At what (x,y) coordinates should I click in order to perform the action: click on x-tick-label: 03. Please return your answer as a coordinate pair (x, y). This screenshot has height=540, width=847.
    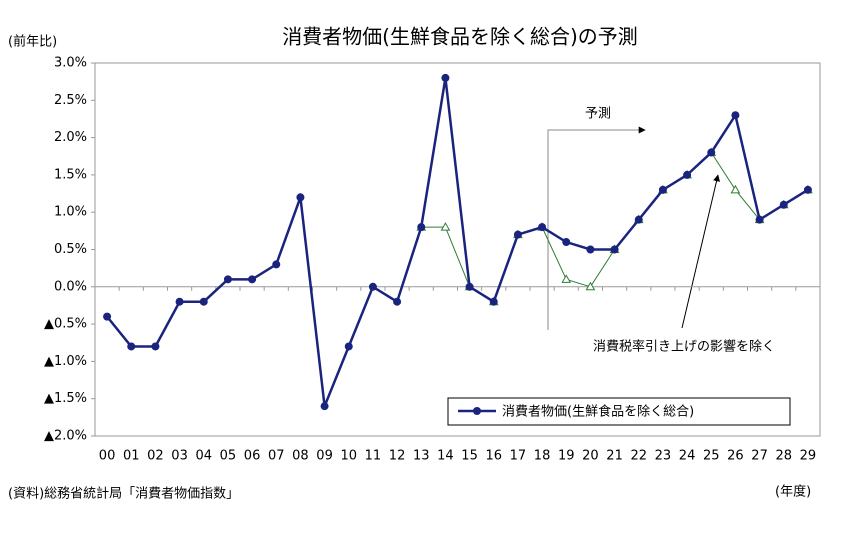
    Looking at the image, I should click on (179, 456).